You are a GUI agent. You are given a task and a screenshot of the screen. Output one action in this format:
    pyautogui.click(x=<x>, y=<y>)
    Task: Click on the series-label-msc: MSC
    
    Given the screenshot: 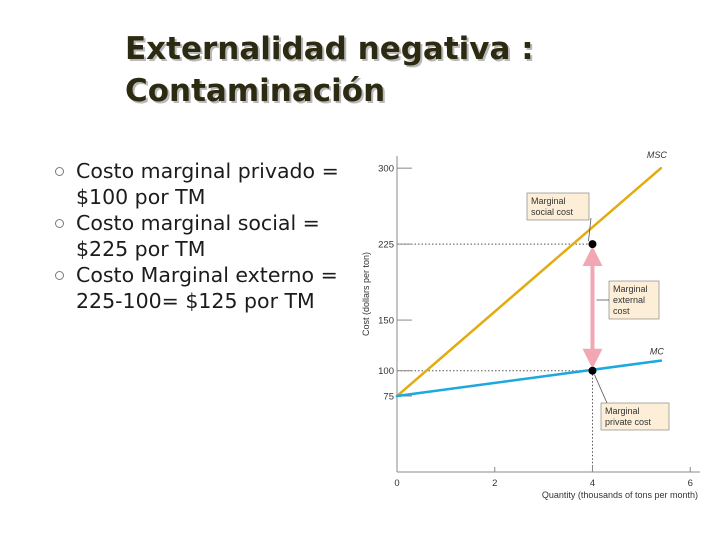 What is the action you would take?
    pyautogui.click(x=657, y=155)
    